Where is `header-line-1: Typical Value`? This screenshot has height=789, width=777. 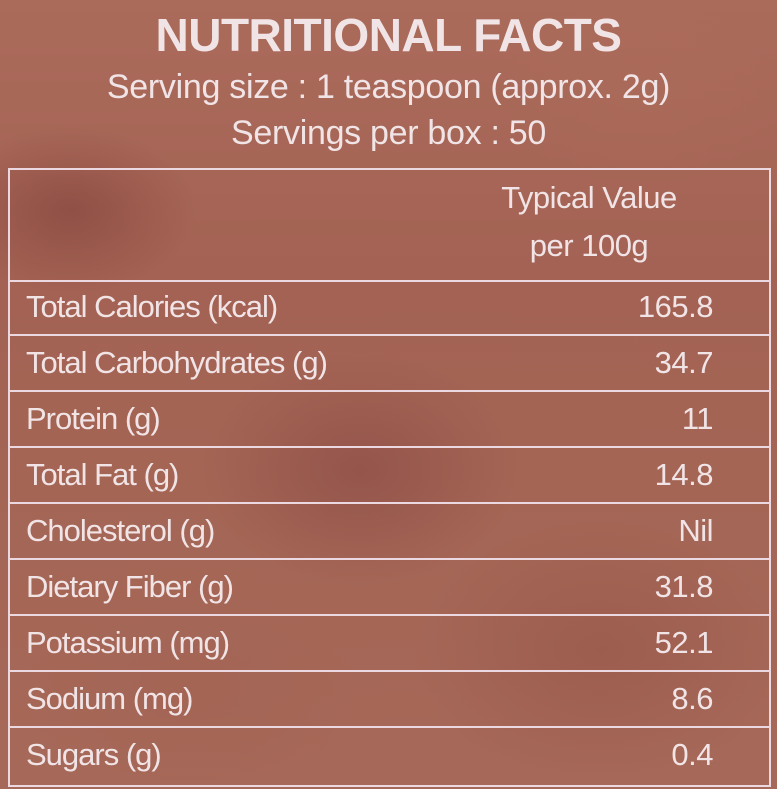 header-line-1: Typical Value is located at coordinates (589, 197).